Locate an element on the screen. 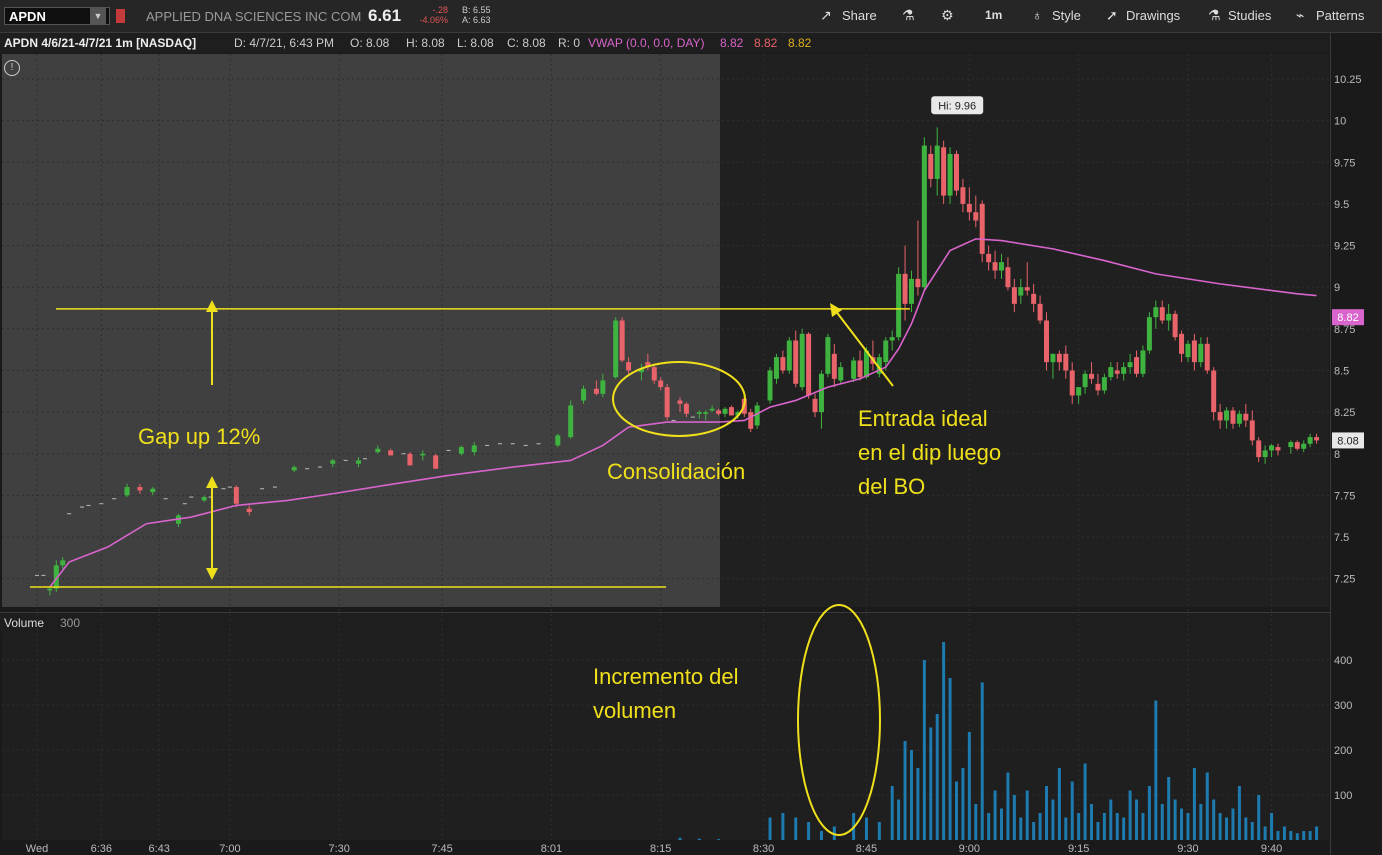 This screenshot has height=855, width=1382. chart-title: APDN 4/6/21-4/7/21 1m [NASDAQ] is located at coordinates (100, 43).